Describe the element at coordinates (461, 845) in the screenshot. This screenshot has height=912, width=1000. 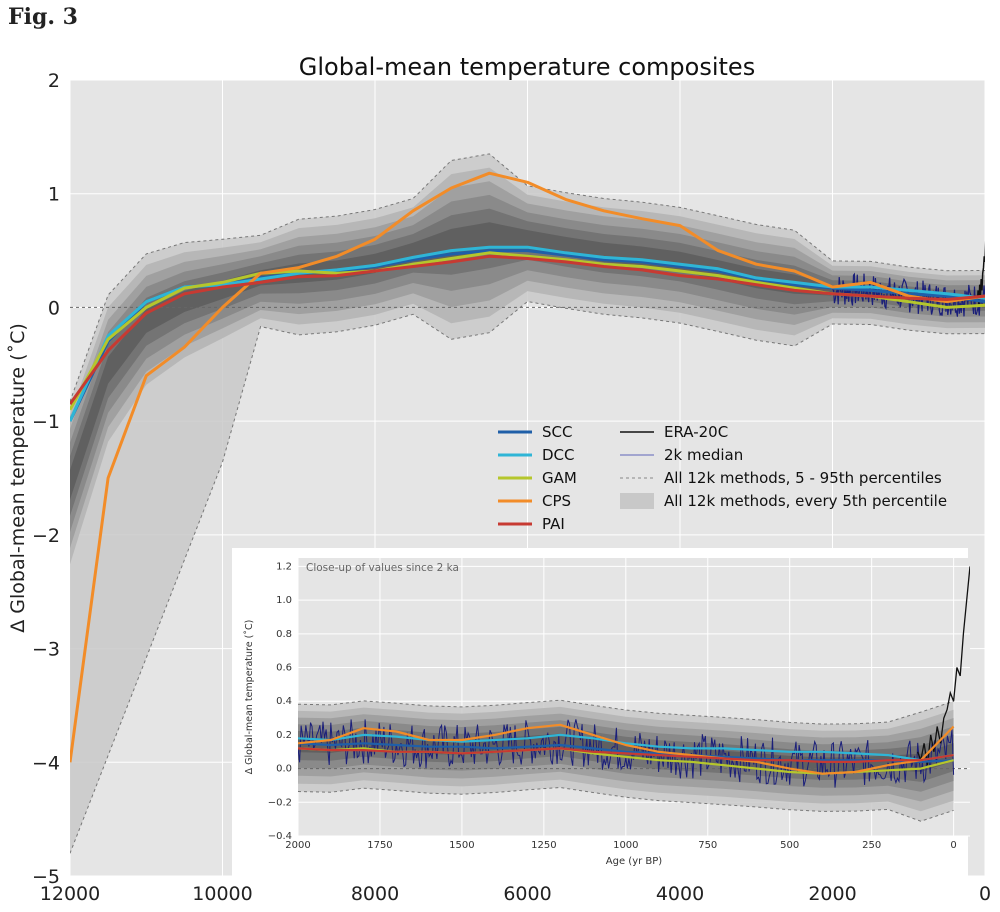
I see `x-tick-label: 1500` at that location.